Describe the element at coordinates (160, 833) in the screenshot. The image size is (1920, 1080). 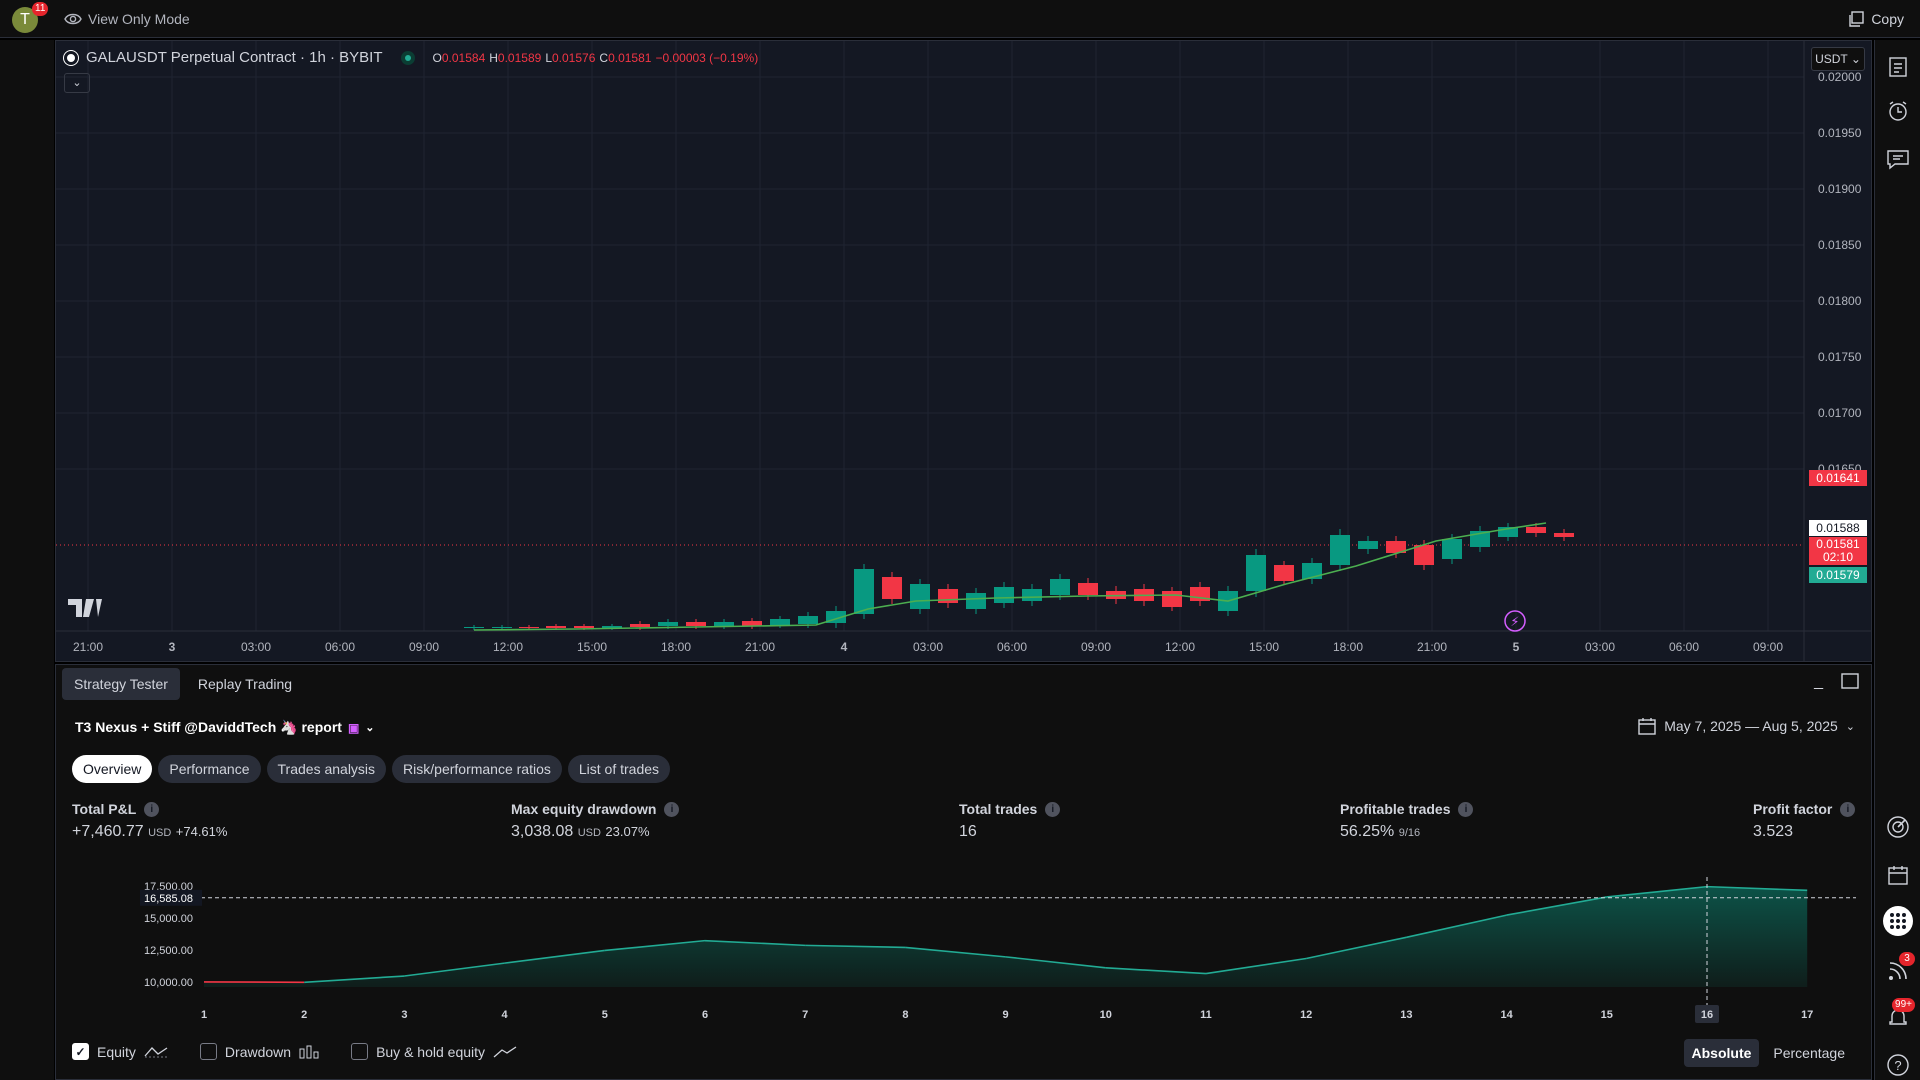
I see `total-pnl-unit: USD` at that location.